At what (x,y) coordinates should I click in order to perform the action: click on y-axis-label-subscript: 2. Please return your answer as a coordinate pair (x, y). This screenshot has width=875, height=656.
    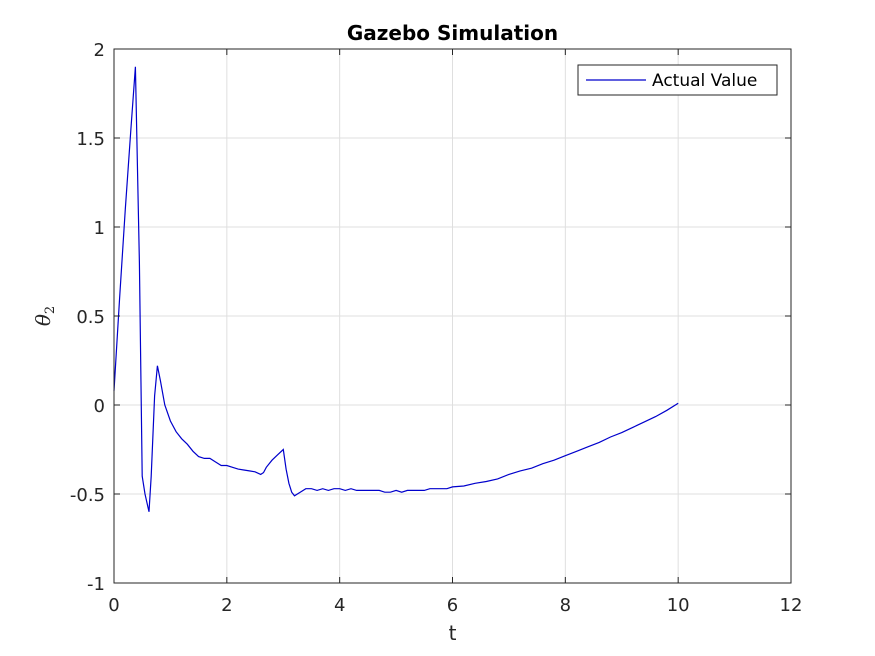
    Looking at the image, I should click on (50, 310).